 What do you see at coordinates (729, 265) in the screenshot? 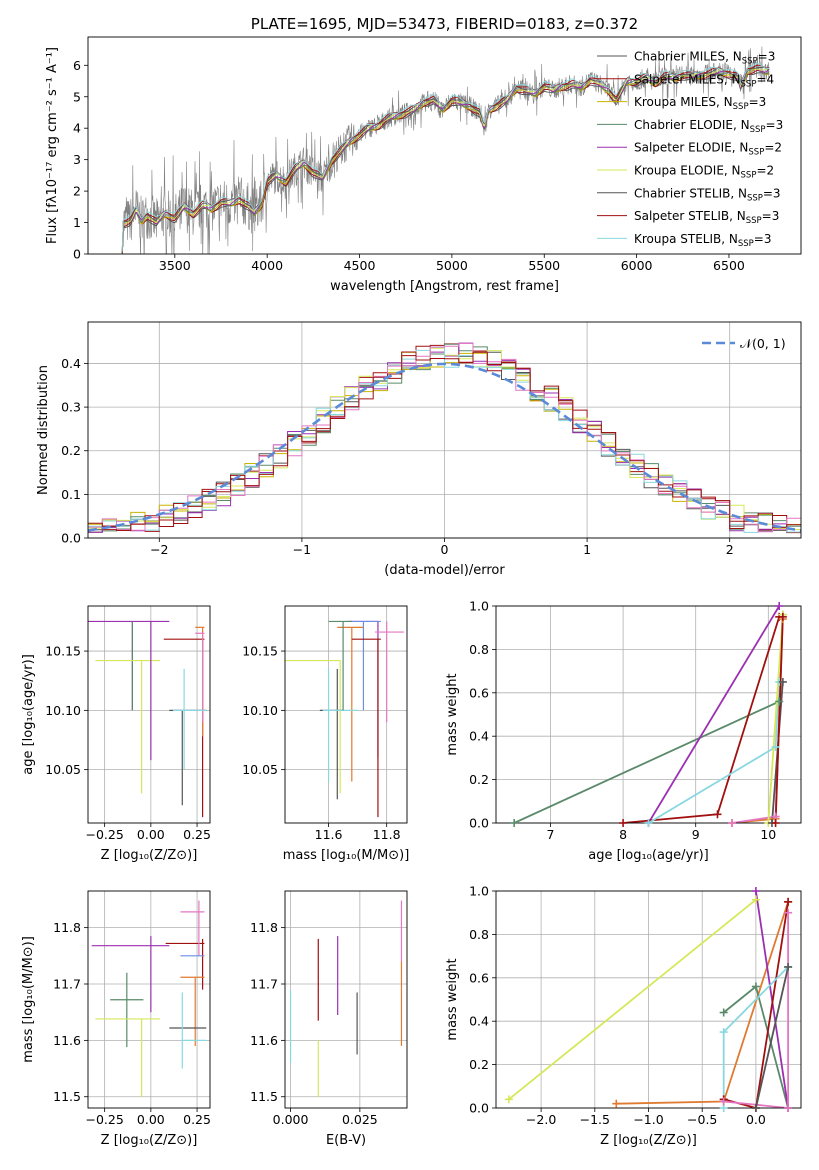
I see `x-tick-label: 6500` at bounding box center [729, 265].